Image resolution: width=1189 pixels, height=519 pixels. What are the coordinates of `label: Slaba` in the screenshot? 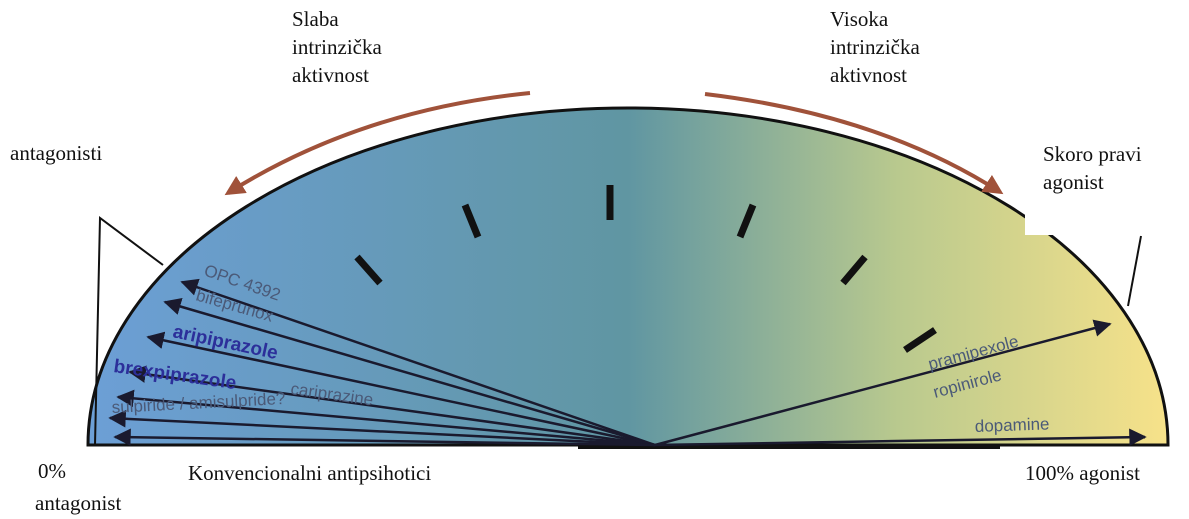 It's located at (315, 19).